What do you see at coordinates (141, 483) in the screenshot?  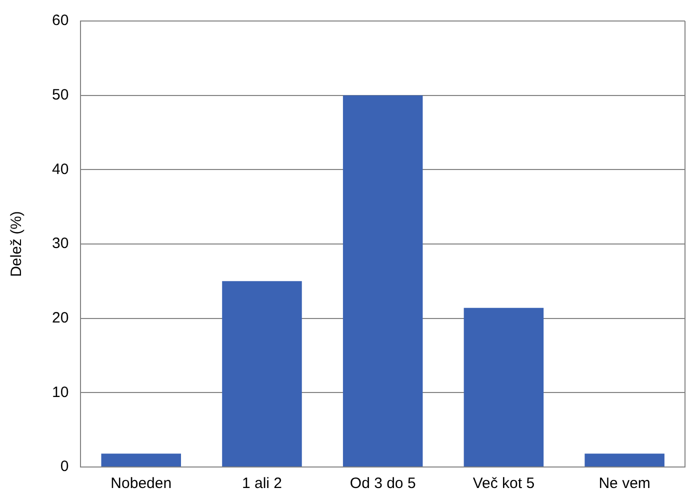 I see `x-tick-label: Nobeden` at bounding box center [141, 483].